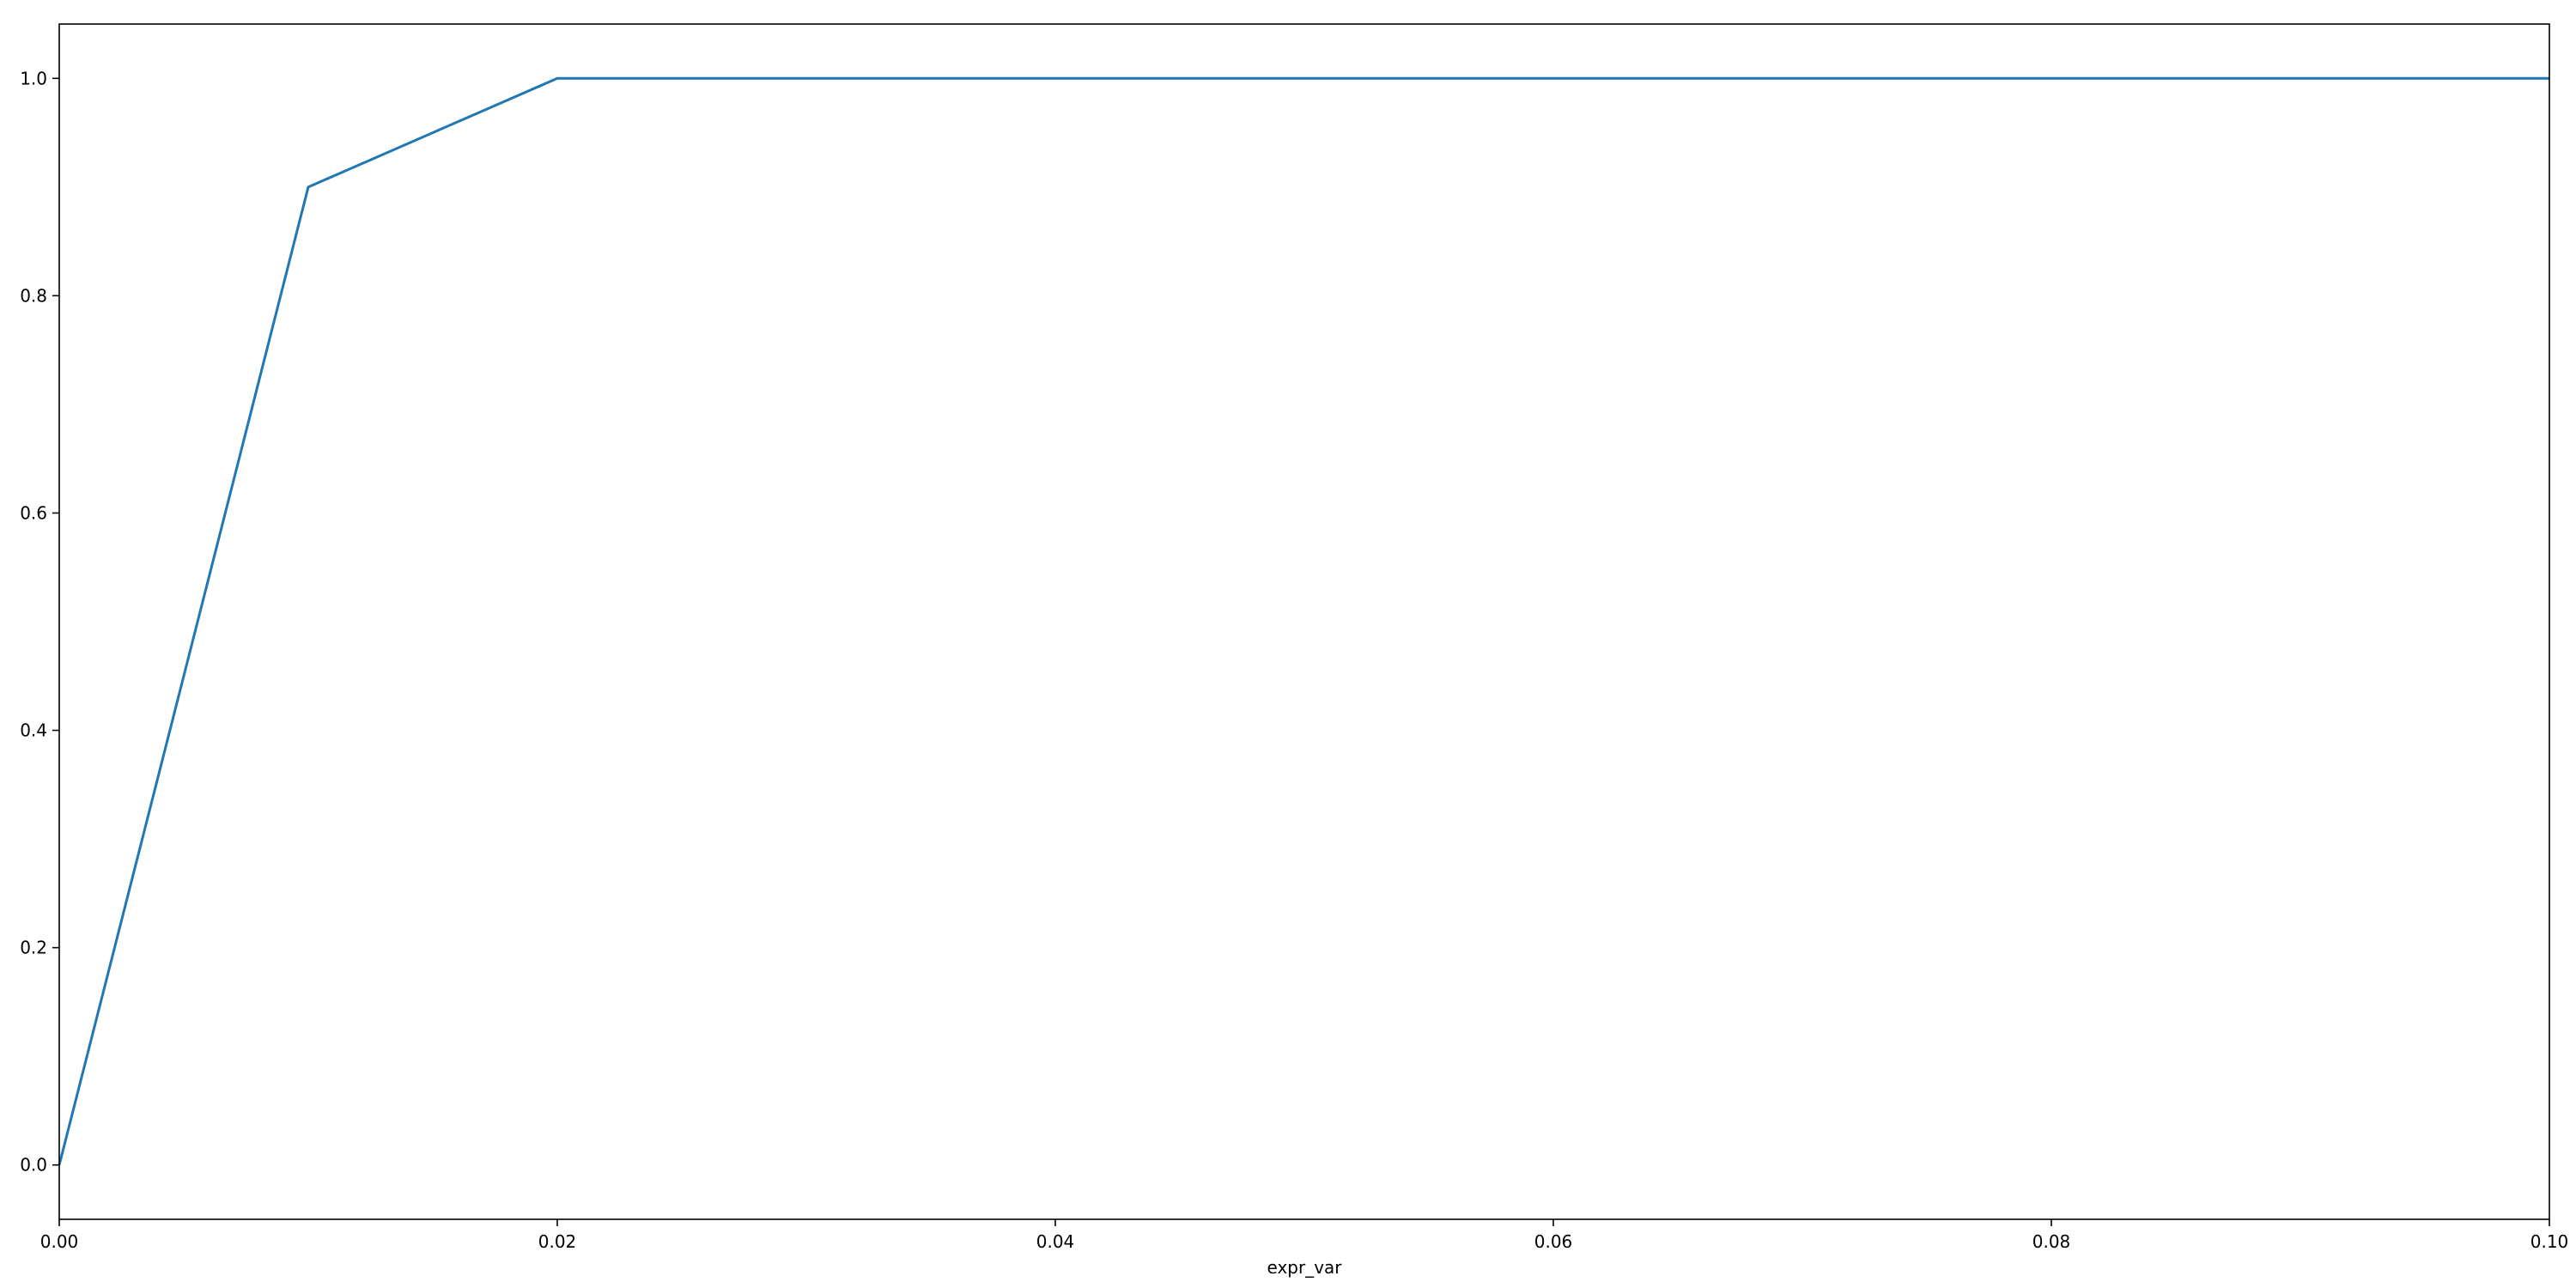 Image resolution: width=2576 pixels, height=1288 pixels. I want to click on x-tick-label: 0.02, so click(557, 1241).